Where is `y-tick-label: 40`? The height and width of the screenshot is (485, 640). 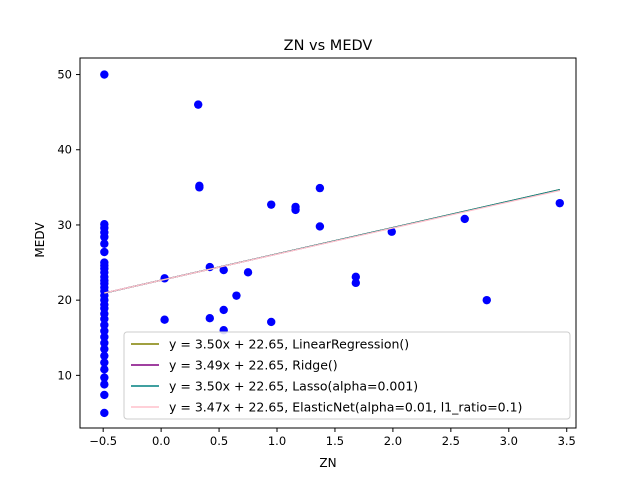
y-tick-label: 40 is located at coordinates (64, 150).